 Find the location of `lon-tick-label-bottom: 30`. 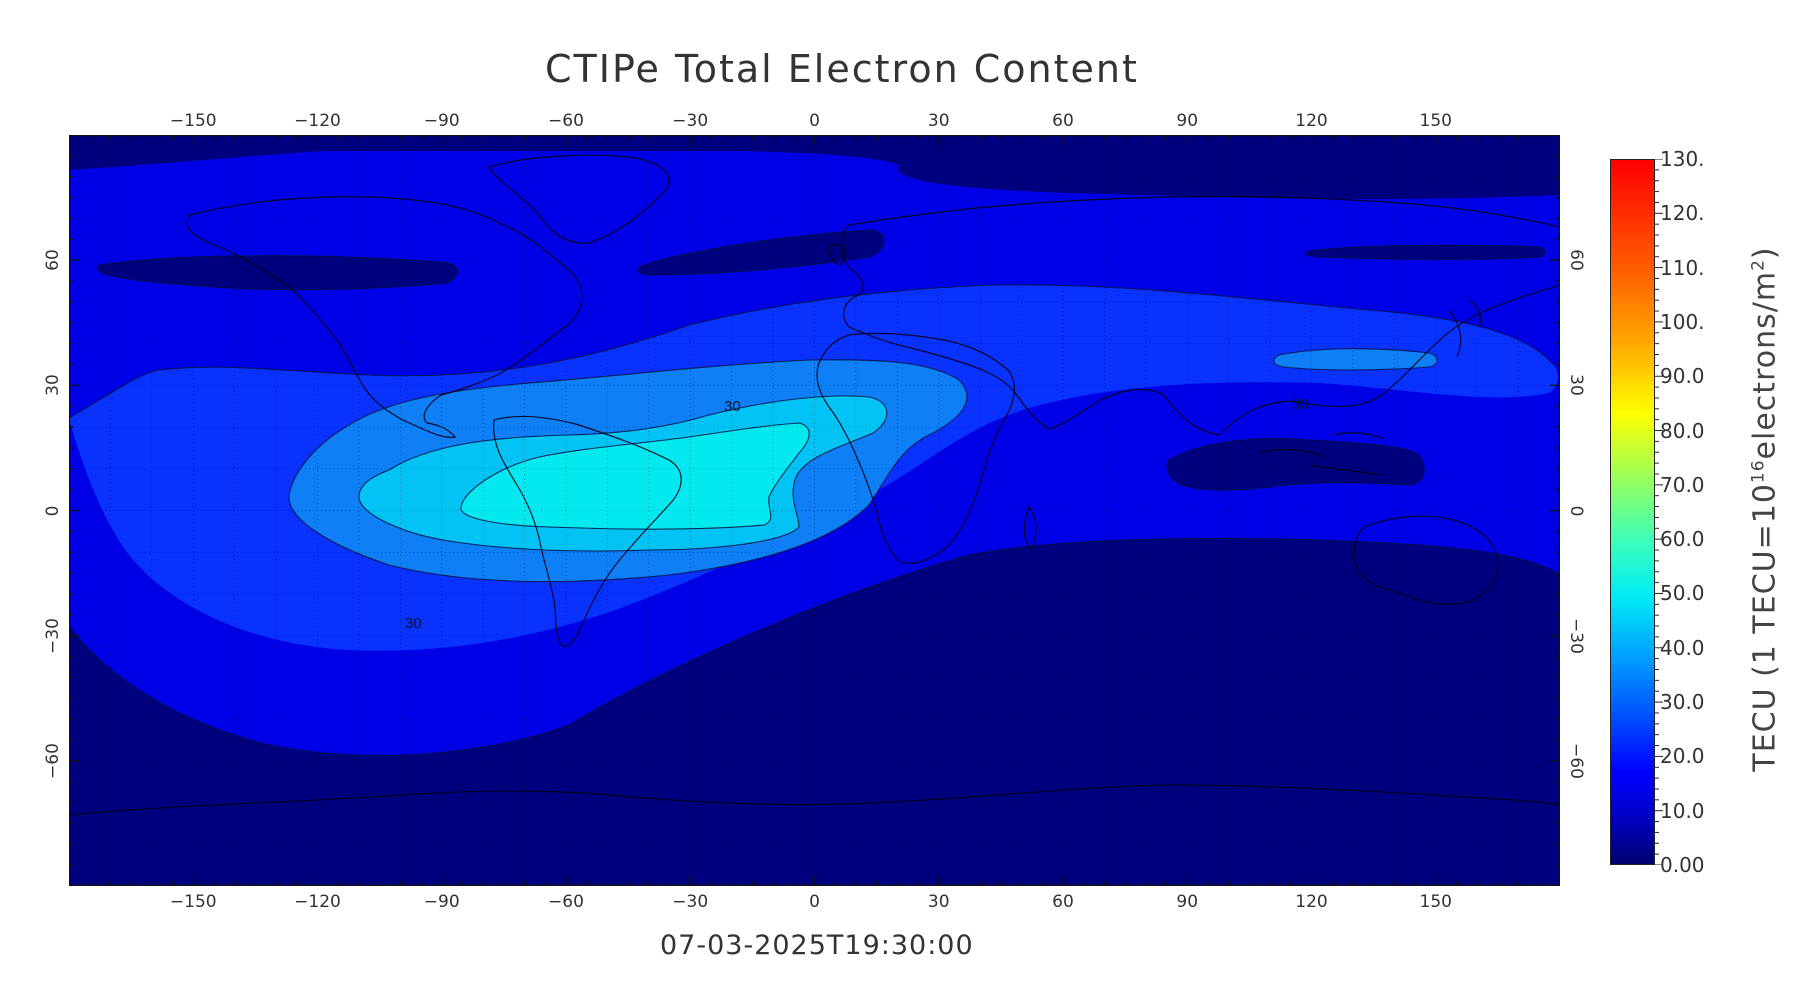

lon-tick-label-bottom: 30 is located at coordinates (938, 902).